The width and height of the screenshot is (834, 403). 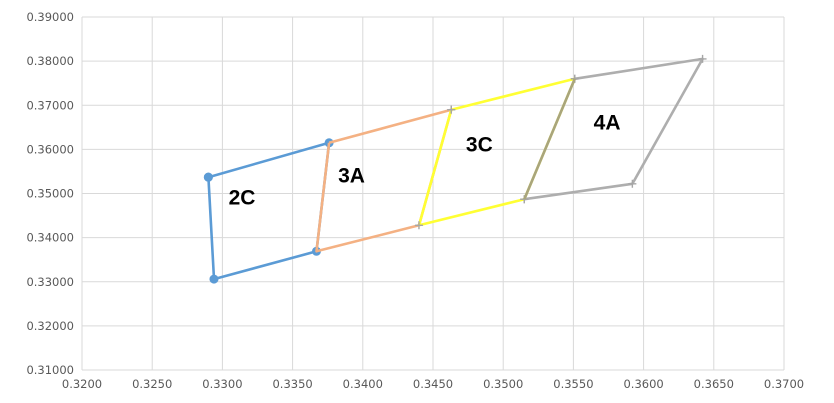 What do you see at coordinates (50, 194) in the screenshot?
I see `y-tick-label: 0.35000` at bounding box center [50, 194].